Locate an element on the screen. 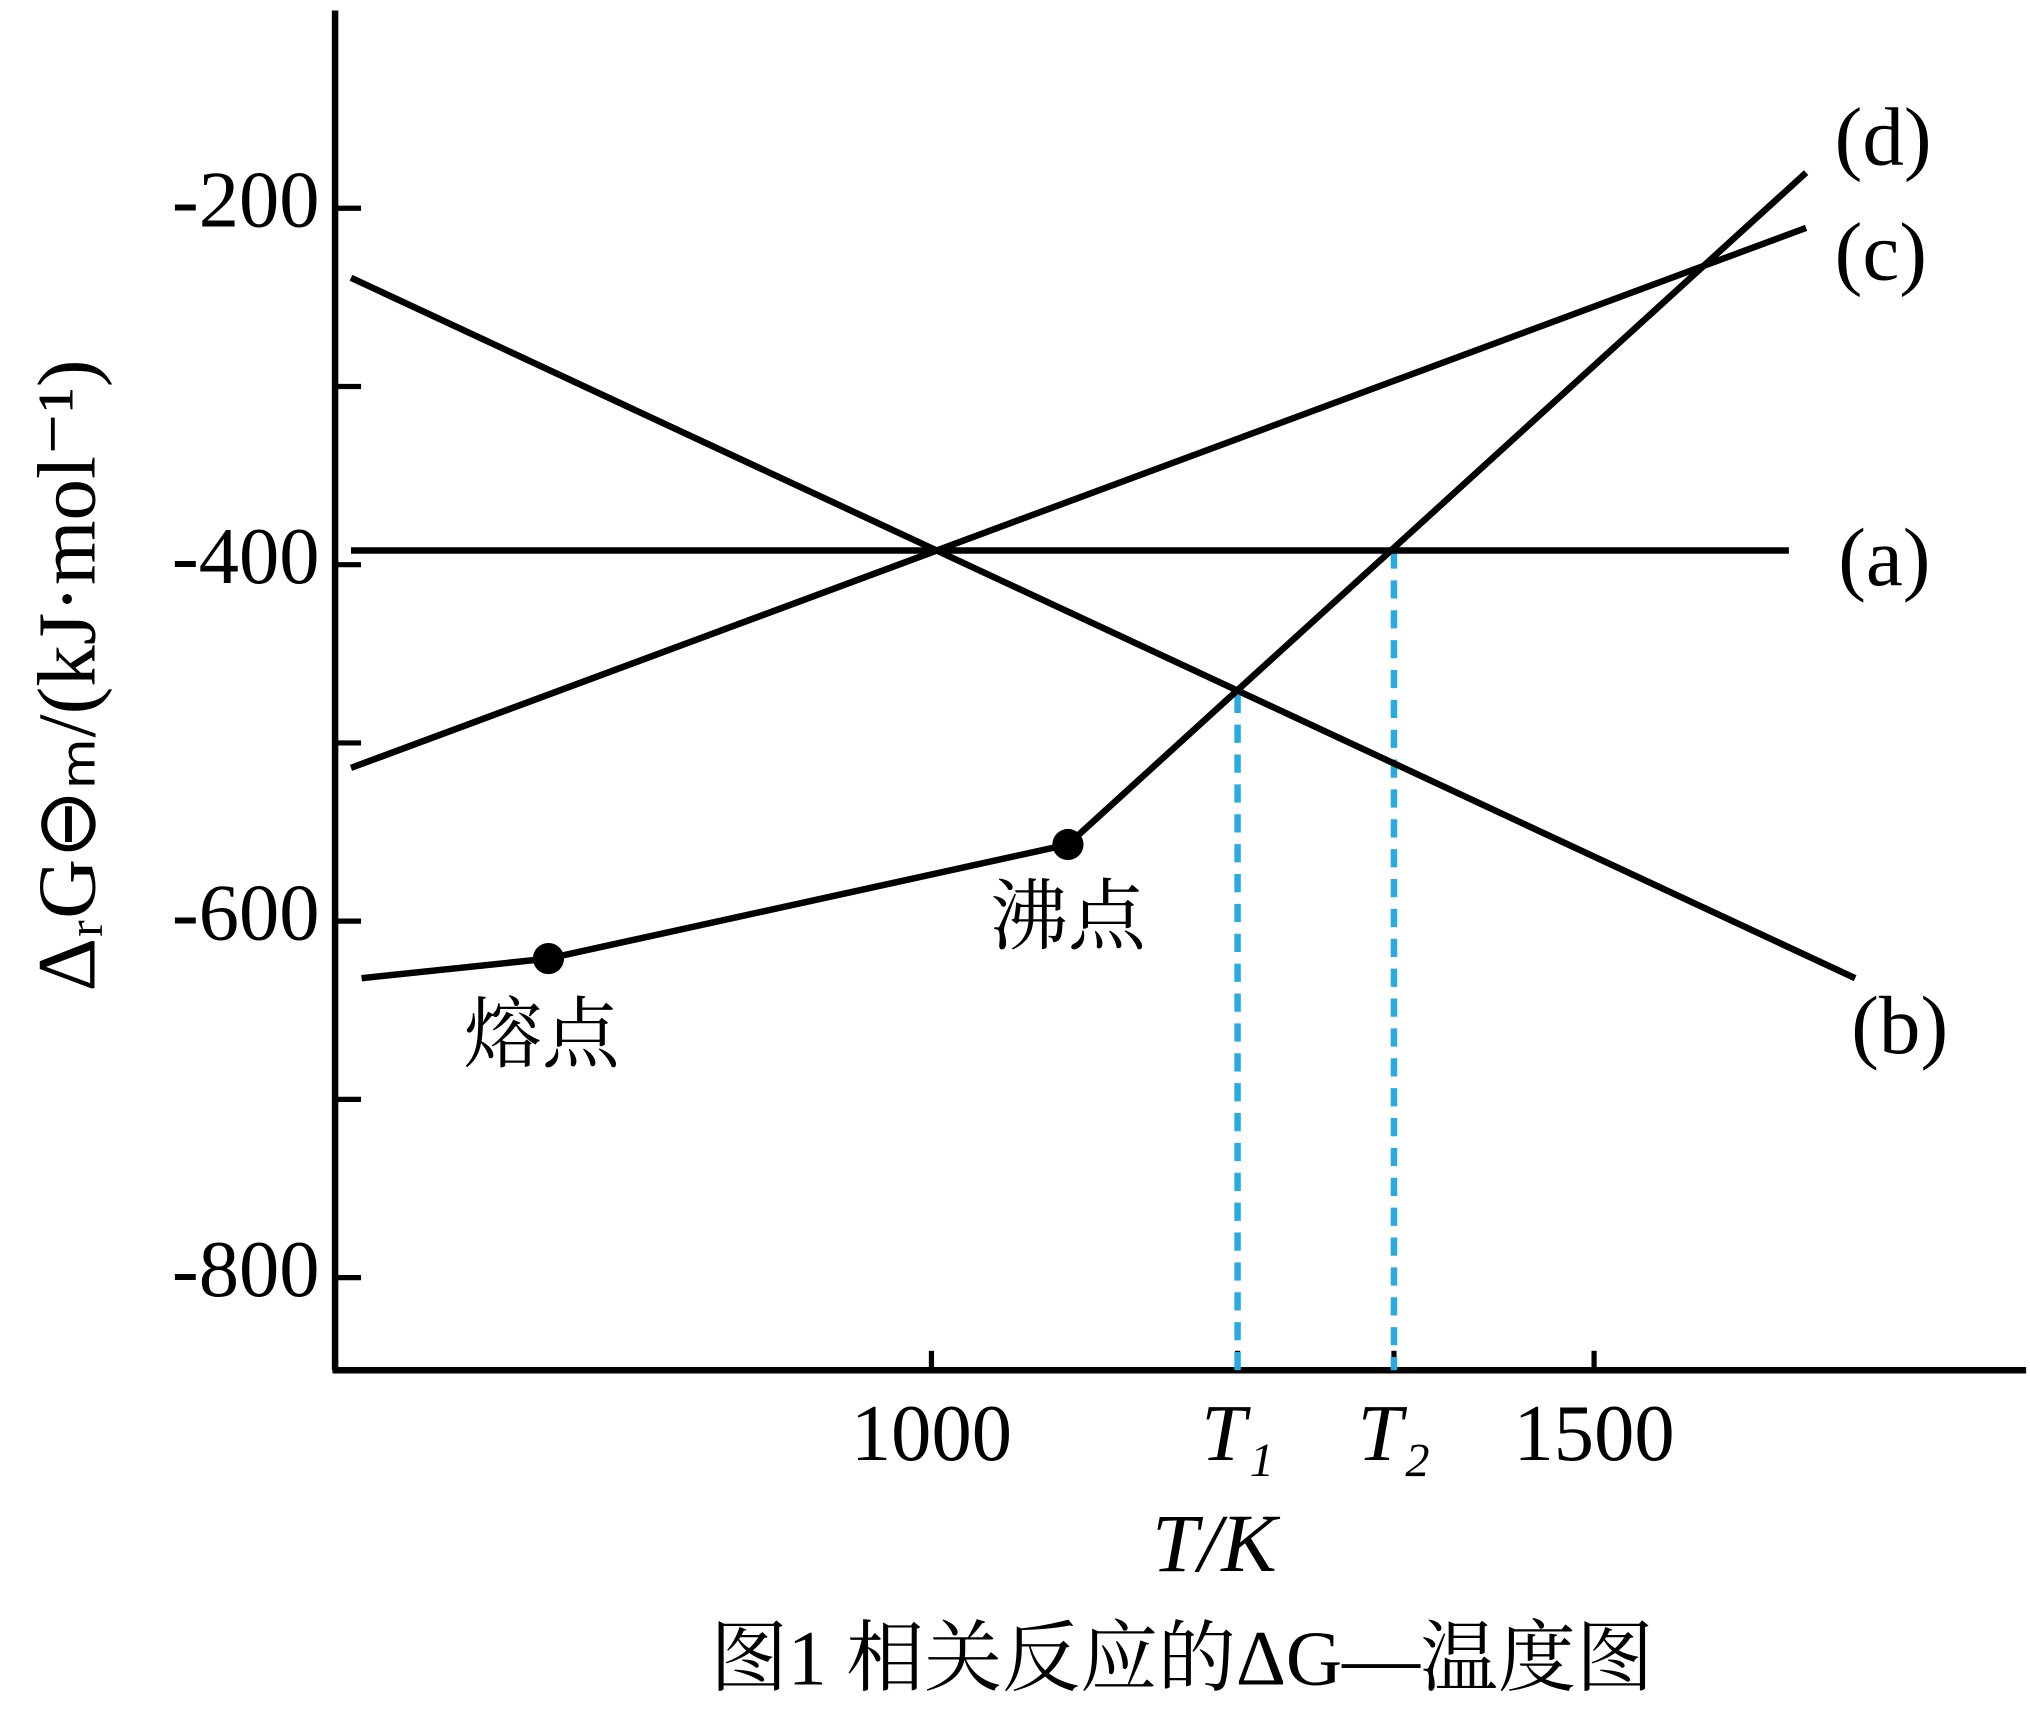 This screenshot has height=1721, width=2030. x-axis-label: T/K is located at coordinates (1216, 1543).